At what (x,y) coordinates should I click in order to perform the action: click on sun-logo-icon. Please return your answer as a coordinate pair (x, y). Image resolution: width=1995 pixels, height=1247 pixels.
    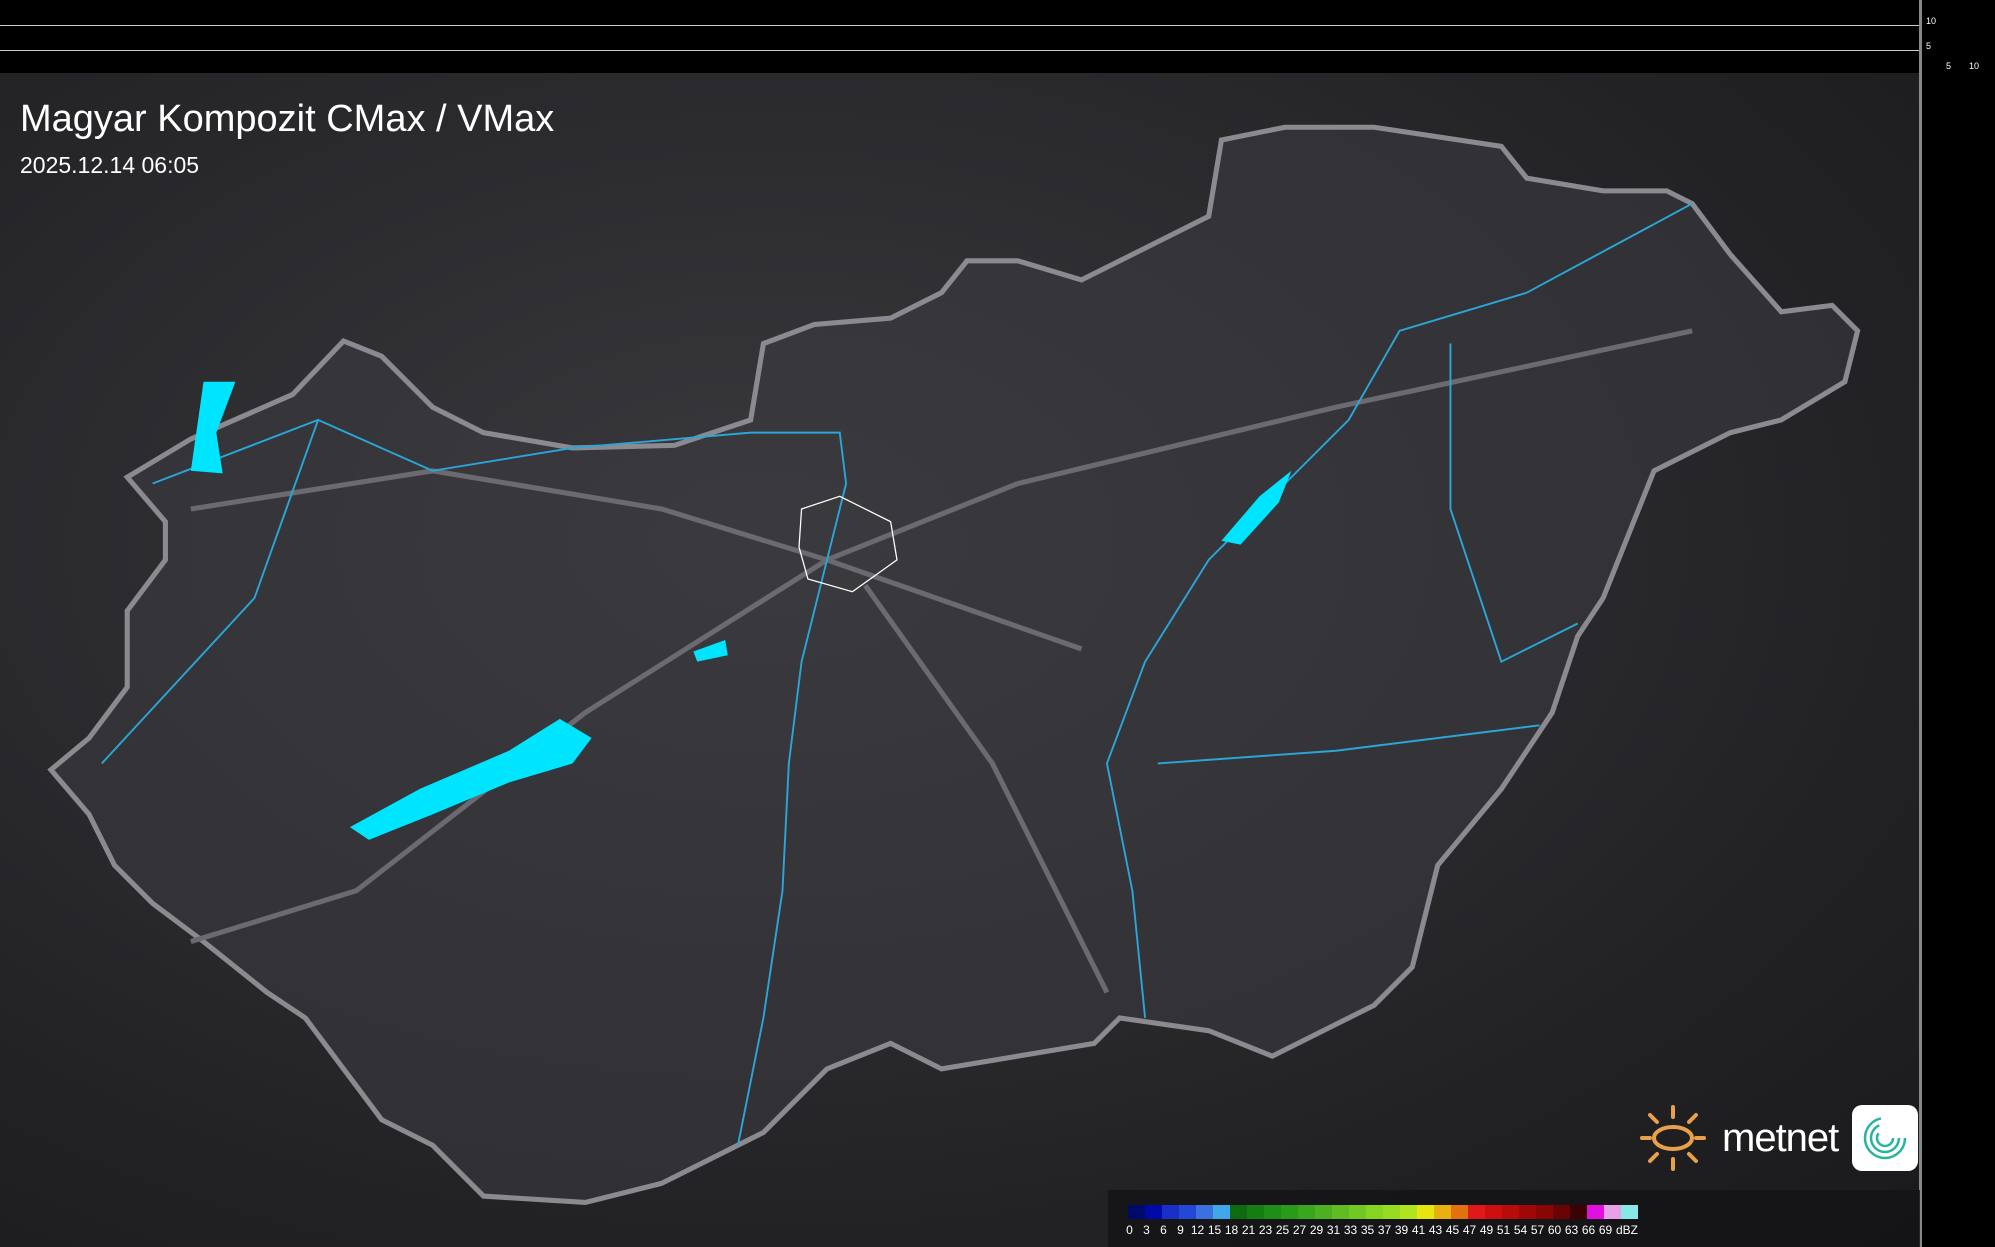
    Looking at the image, I should click on (1673, 1138).